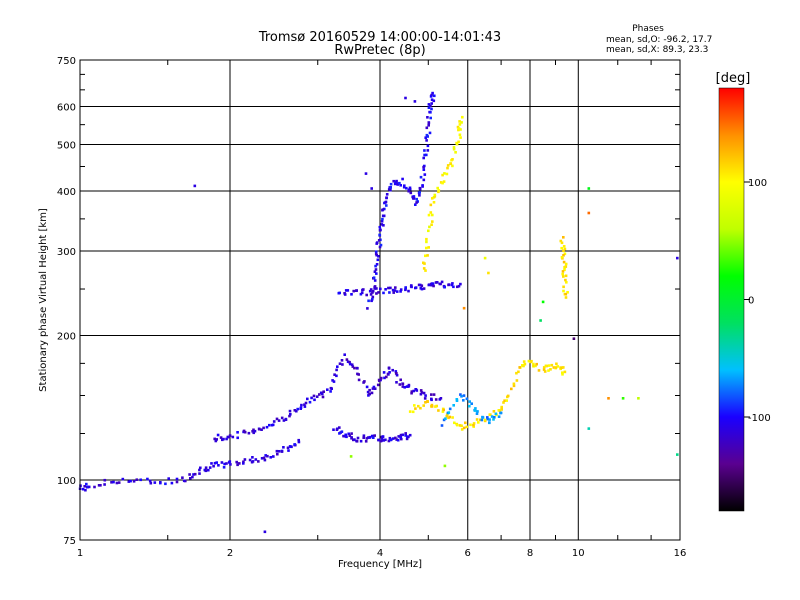 Image resolution: width=800 pixels, height=600 pixels. What do you see at coordinates (751, 301) in the screenshot?
I see `colorbar-tick-label: 0` at bounding box center [751, 301].